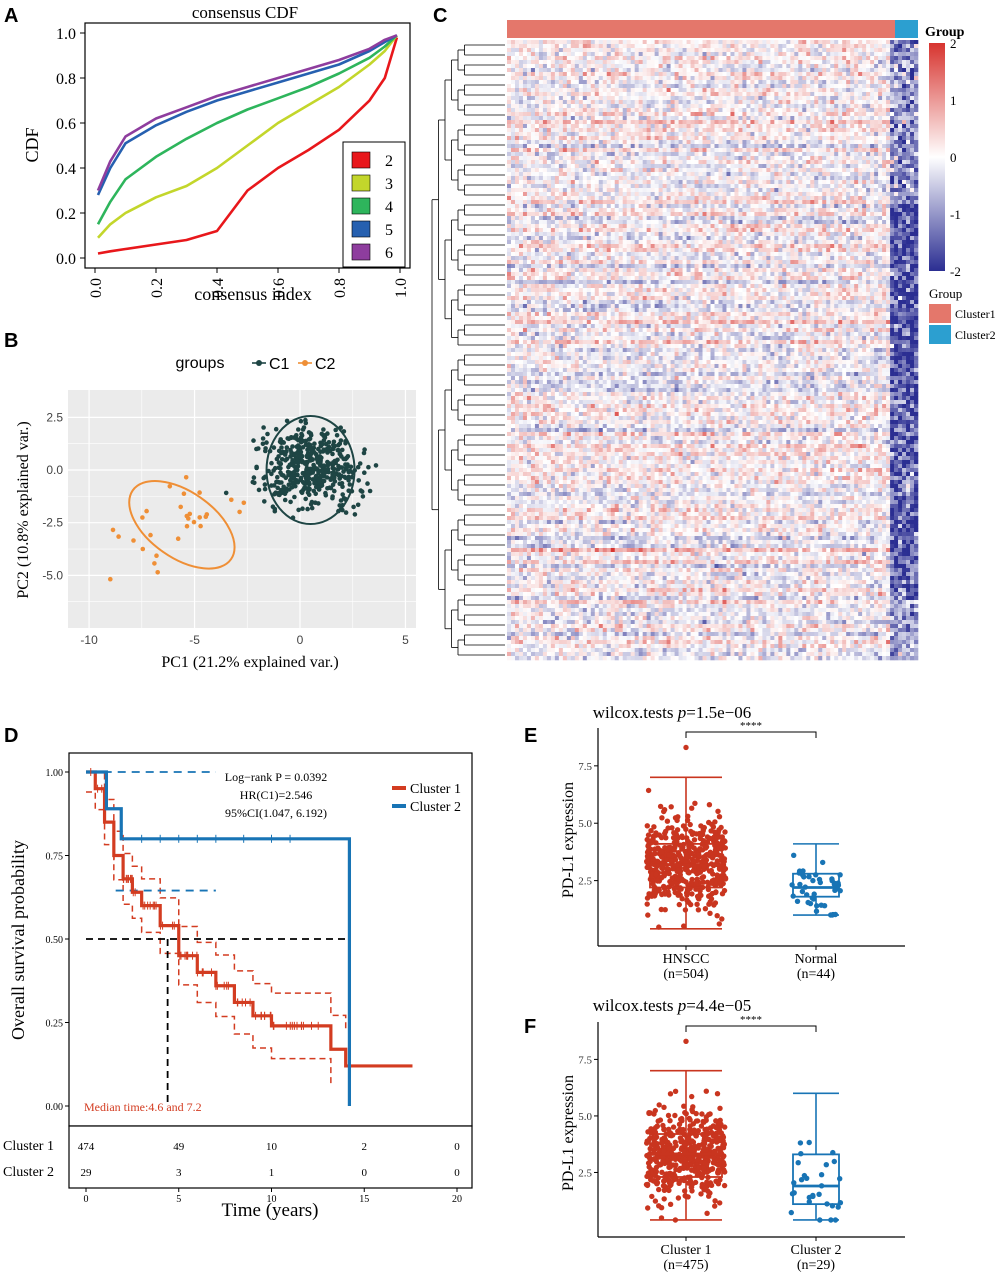  What do you see at coordinates (248, 146) in the screenshot?
I see `cdf-line-k2` at bounding box center [248, 146].